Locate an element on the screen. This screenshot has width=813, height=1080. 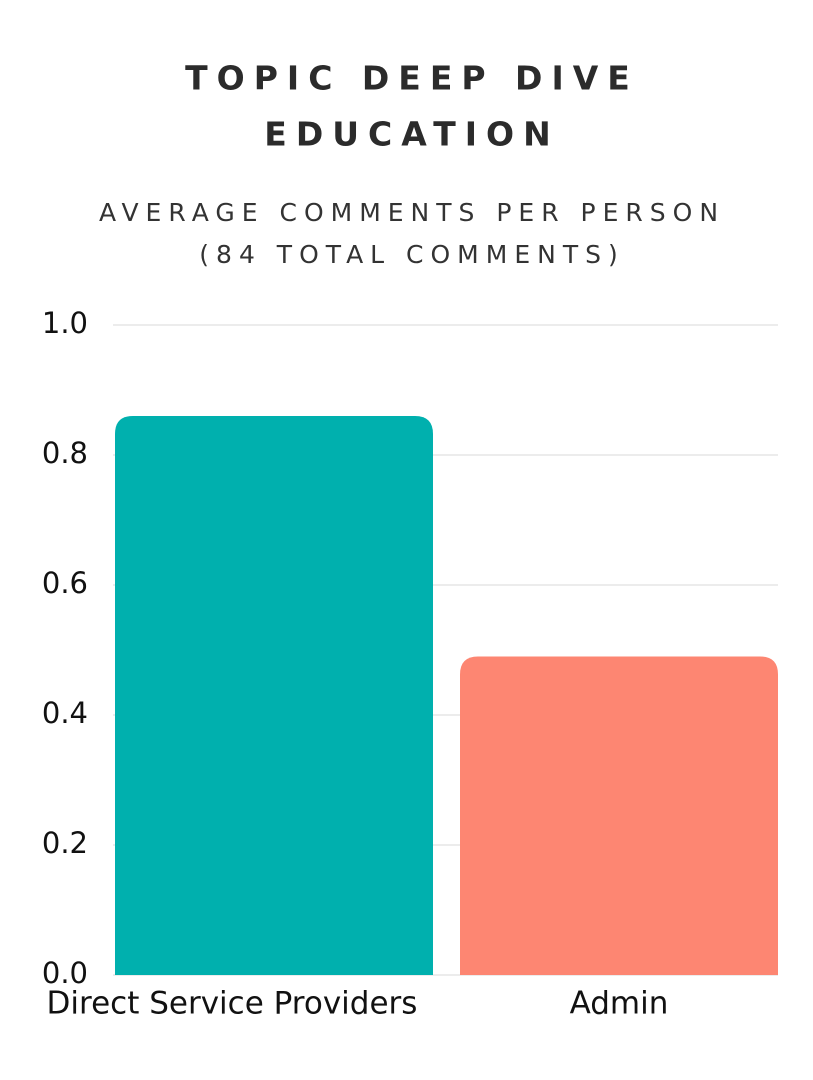
y-tick-label: 0.2 is located at coordinates (65, 843).